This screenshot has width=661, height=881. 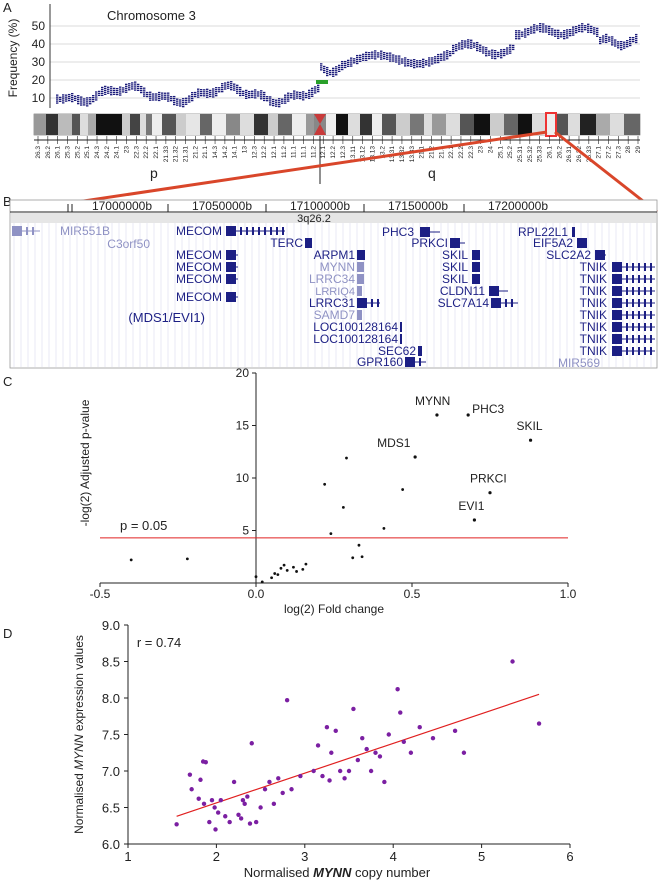 I want to click on gene-label: MECOM, so click(x=199, y=231).